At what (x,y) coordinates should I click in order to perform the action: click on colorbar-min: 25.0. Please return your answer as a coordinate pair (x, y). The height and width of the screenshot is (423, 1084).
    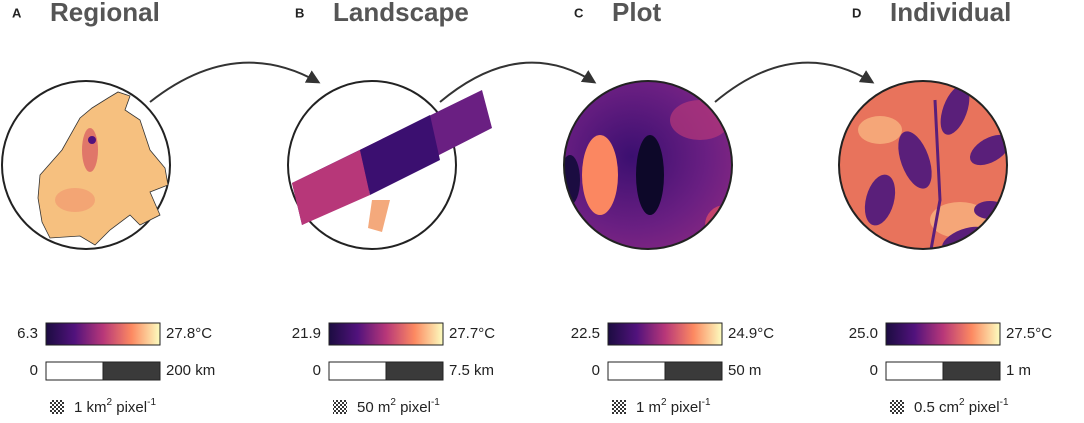
    Looking at the image, I should click on (863, 333).